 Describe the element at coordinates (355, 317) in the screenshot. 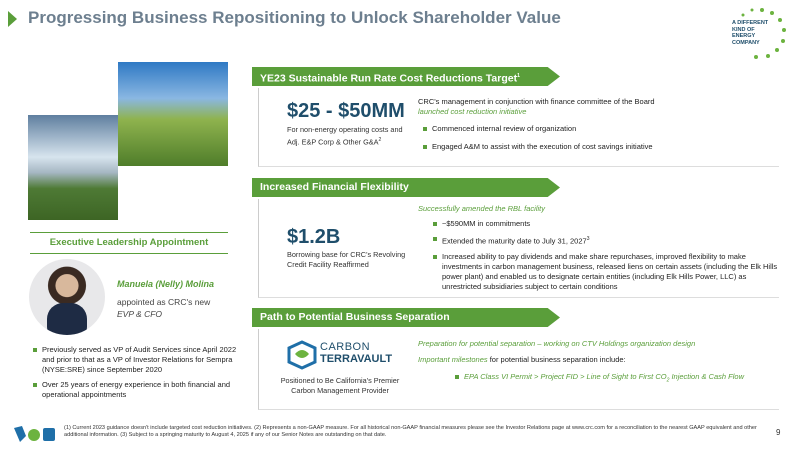

I see `banner-text: Path to Potential Business Separation` at that location.